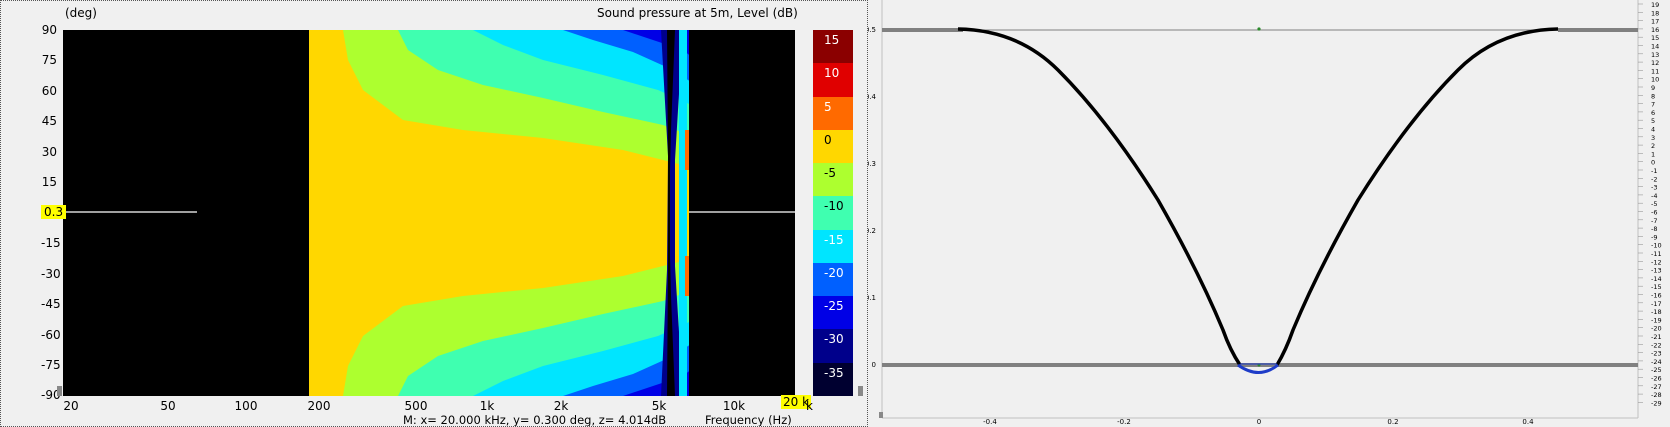 Image resolution: width=1670 pixels, height=427 pixels. Describe the element at coordinates (834, 272) in the screenshot. I see `colorbar-label: -20` at that location.